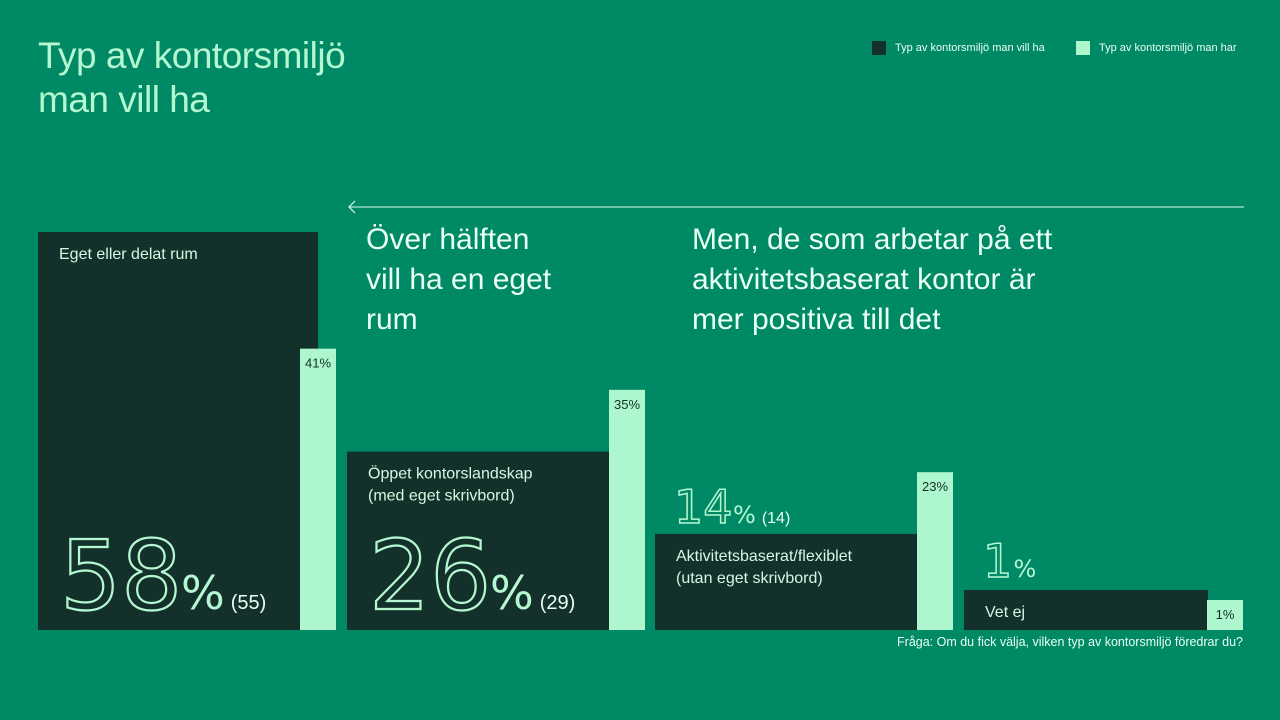 This screenshot has width=1280, height=720. I want to click on value-percent-0: %, so click(203, 593).